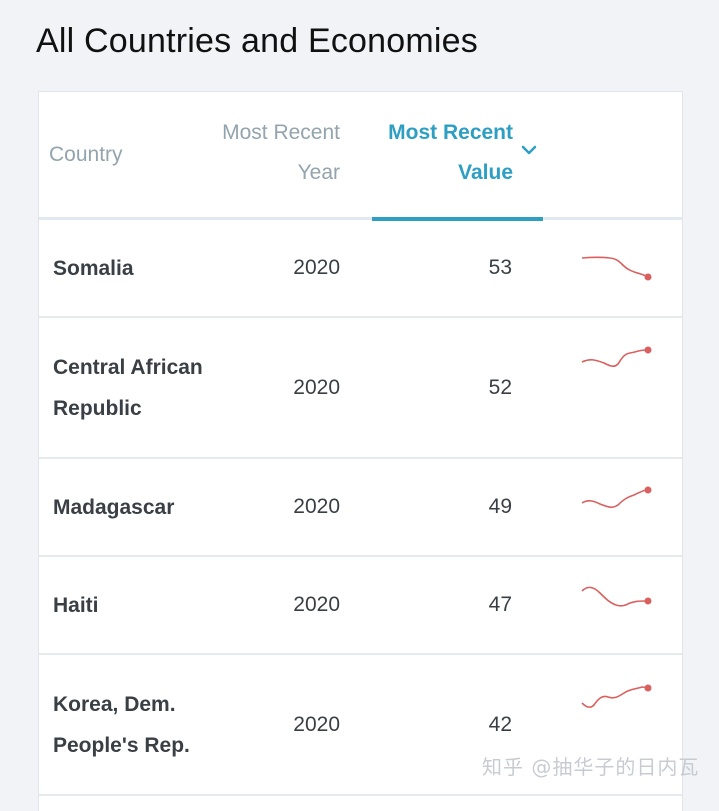 The height and width of the screenshot is (811, 719). Describe the element at coordinates (500, 604) in the screenshot. I see `most-recent-value: 47` at that location.